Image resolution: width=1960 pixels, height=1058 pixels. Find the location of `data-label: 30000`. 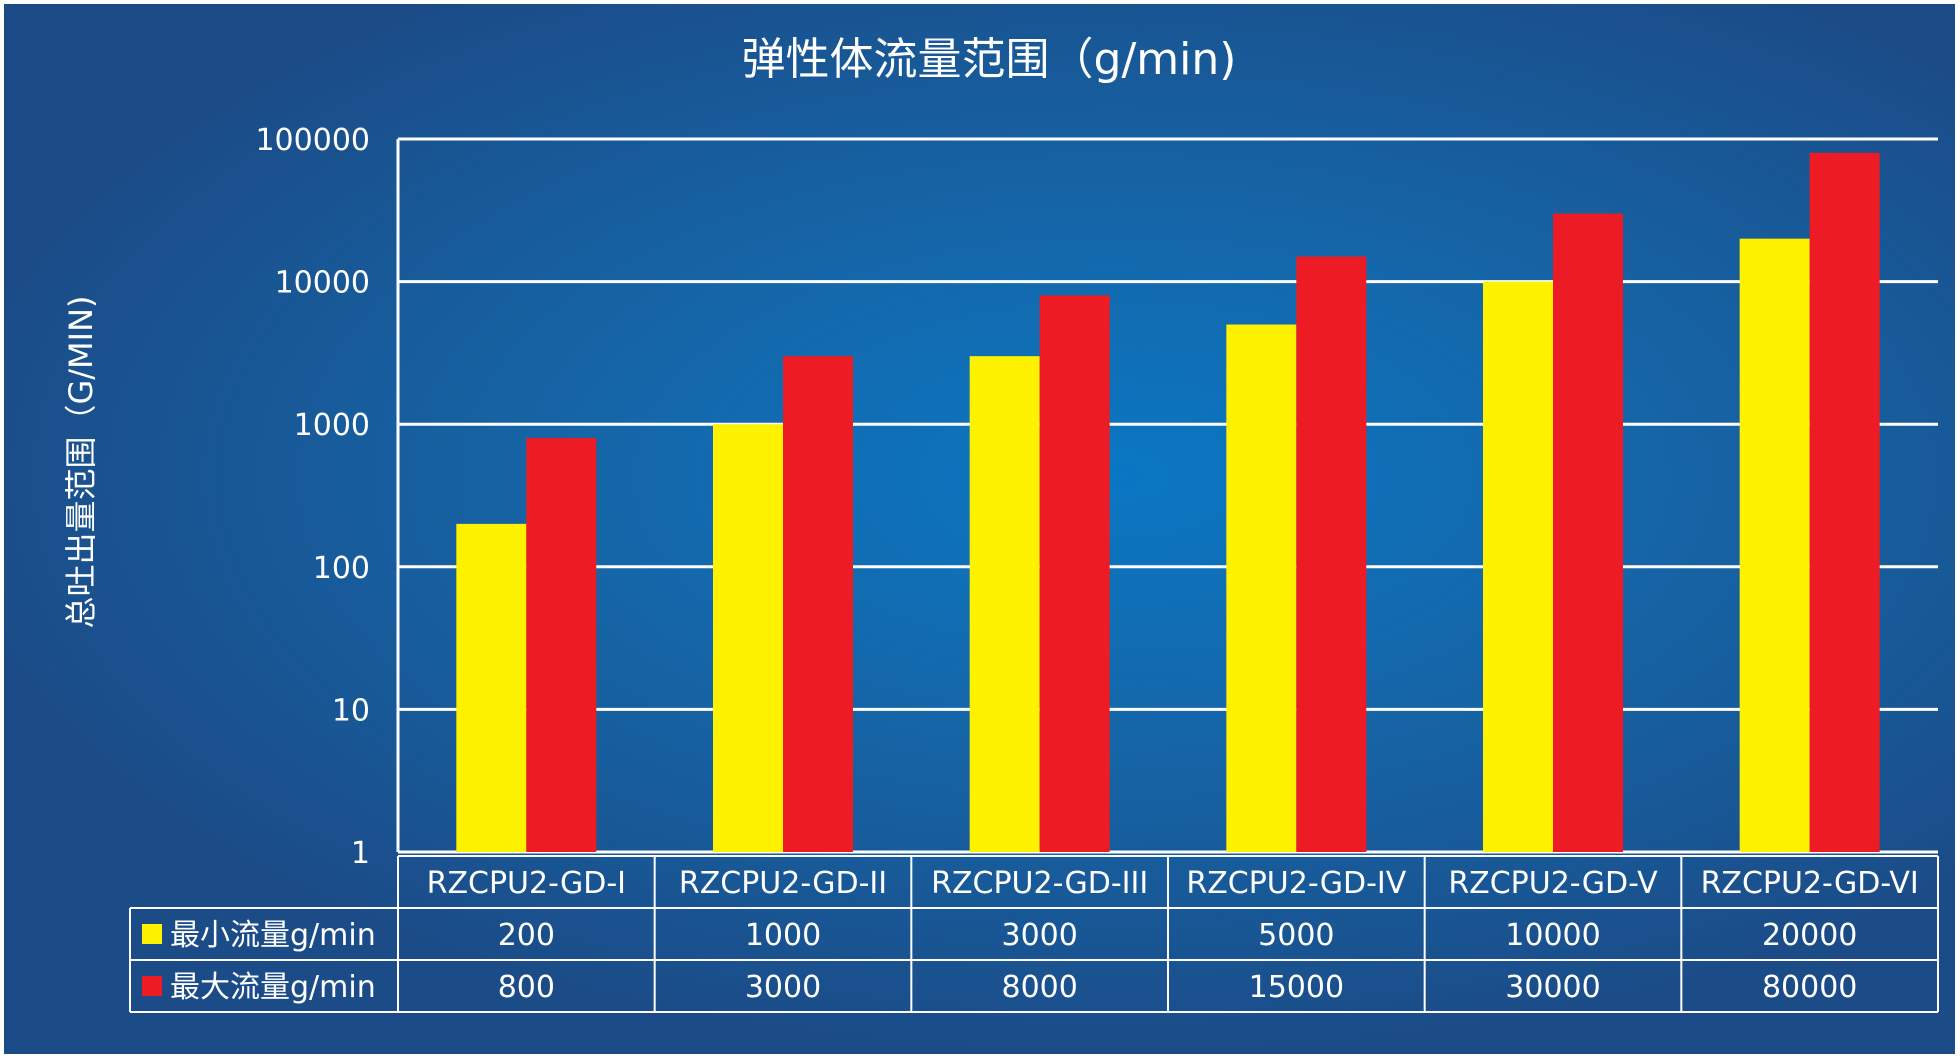

data-label: 30000 is located at coordinates (1552, 987).